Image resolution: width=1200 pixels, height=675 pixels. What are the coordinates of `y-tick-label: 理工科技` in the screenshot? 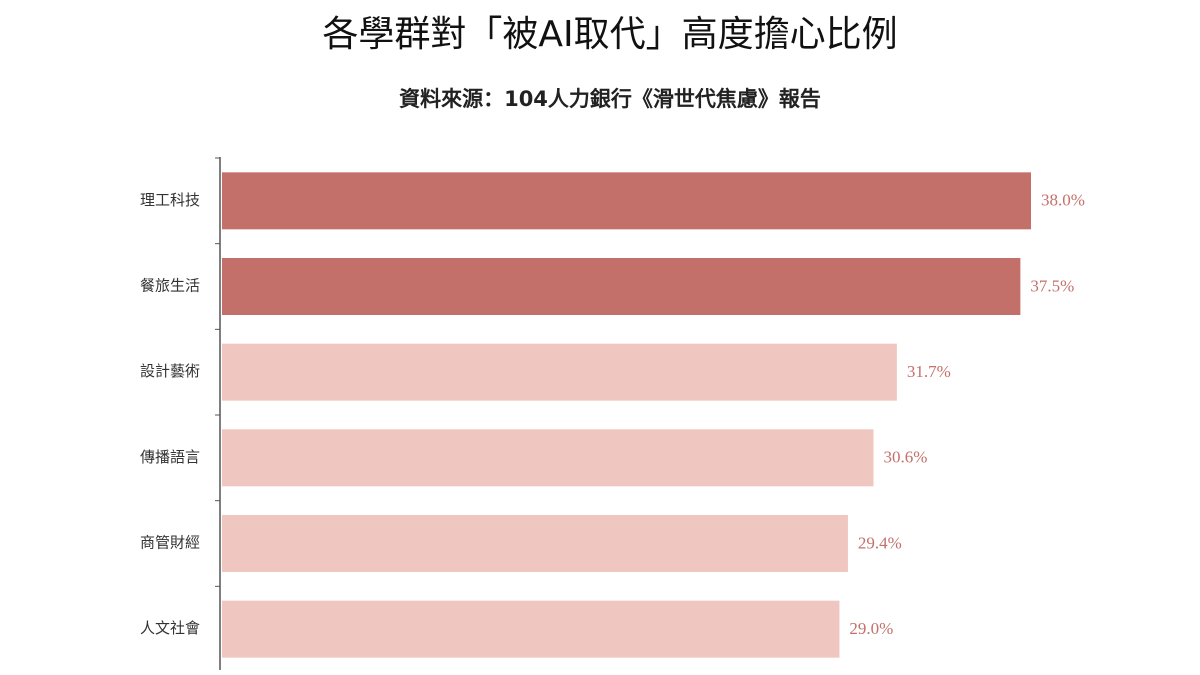 It's located at (170, 200).